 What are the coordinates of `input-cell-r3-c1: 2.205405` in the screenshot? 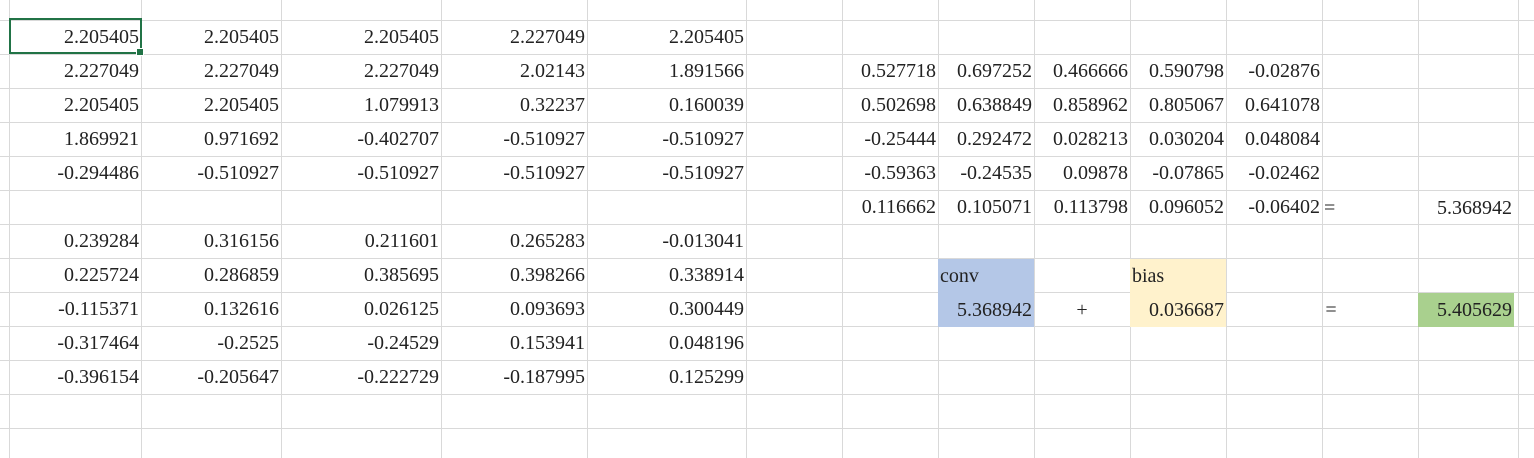 It's located at (101, 105).